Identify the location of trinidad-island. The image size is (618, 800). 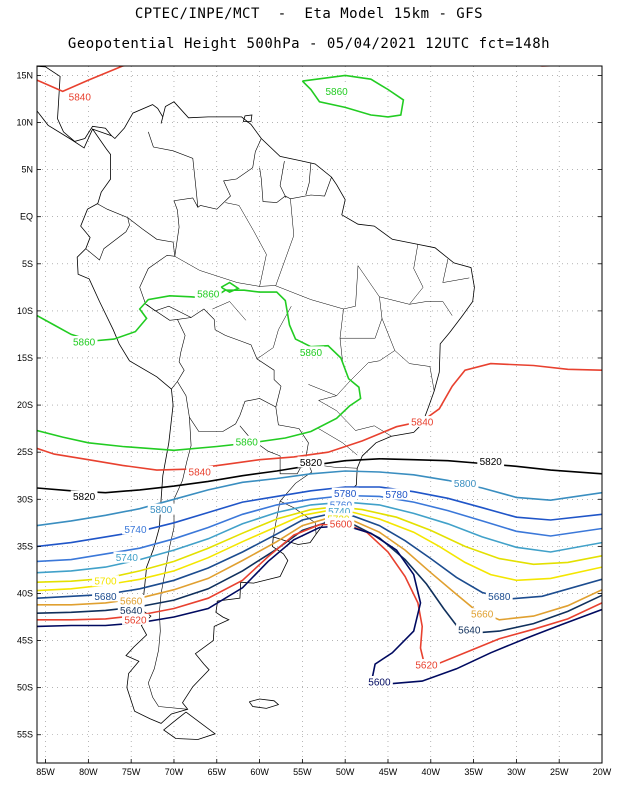
(247, 118).